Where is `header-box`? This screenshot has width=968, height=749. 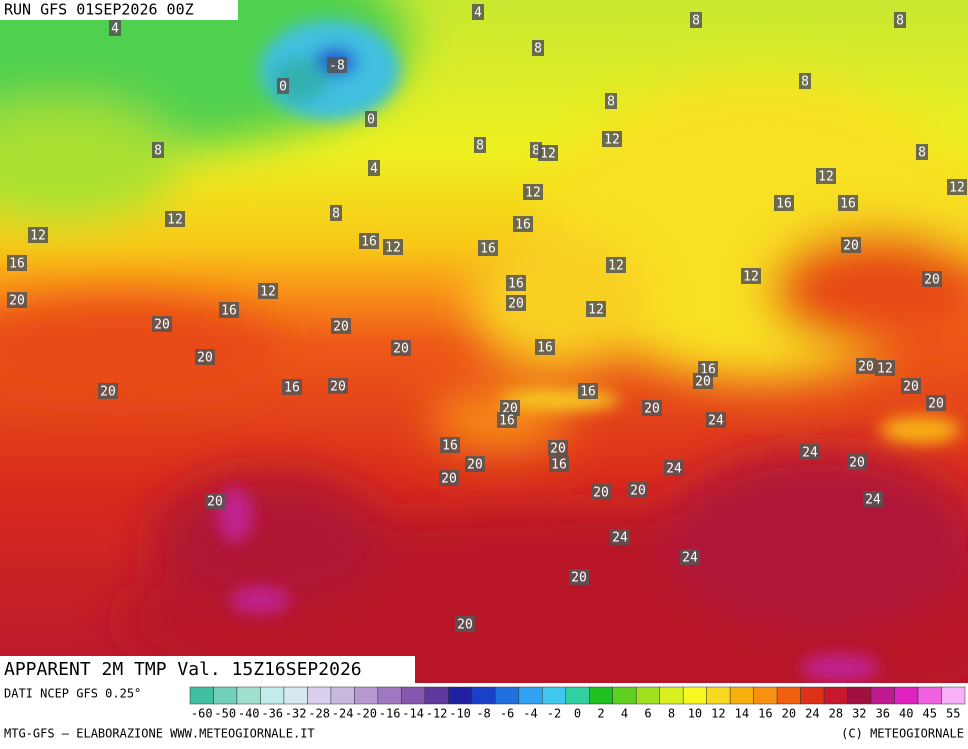 header-box is located at coordinates (119, 10).